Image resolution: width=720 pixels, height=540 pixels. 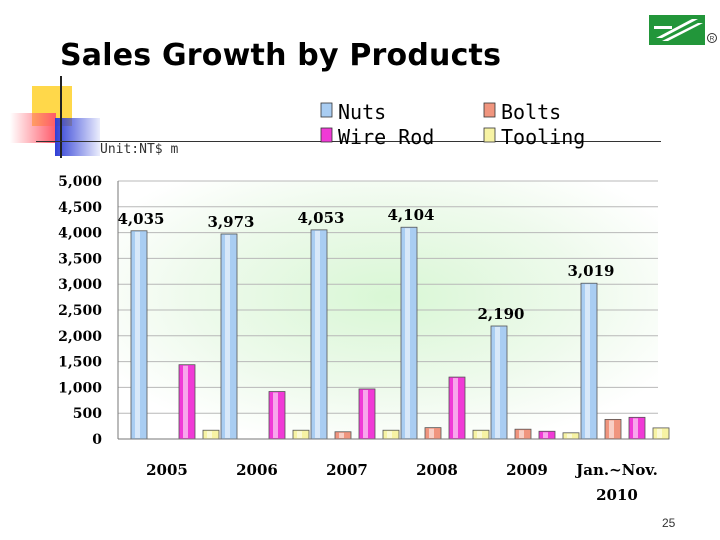 What do you see at coordinates (231, 222) in the screenshot?
I see `data-label-nuts: 3,973` at bounding box center [231, 222].